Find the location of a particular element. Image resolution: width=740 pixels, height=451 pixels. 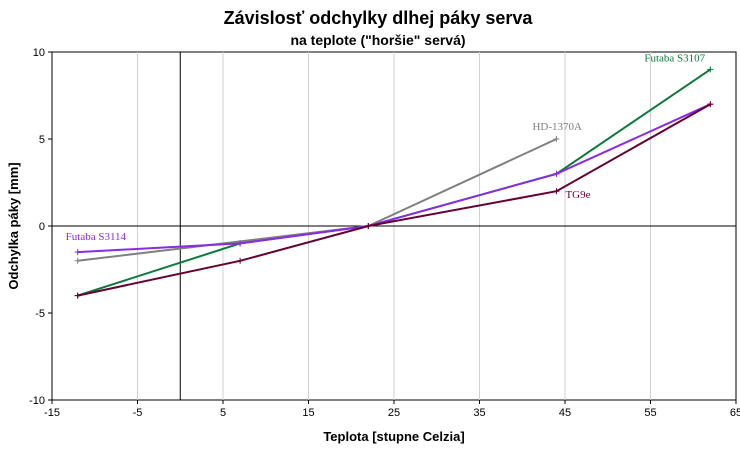

y-axis-label: Odchylka páky [mm] is located at coordinates (13, 225).